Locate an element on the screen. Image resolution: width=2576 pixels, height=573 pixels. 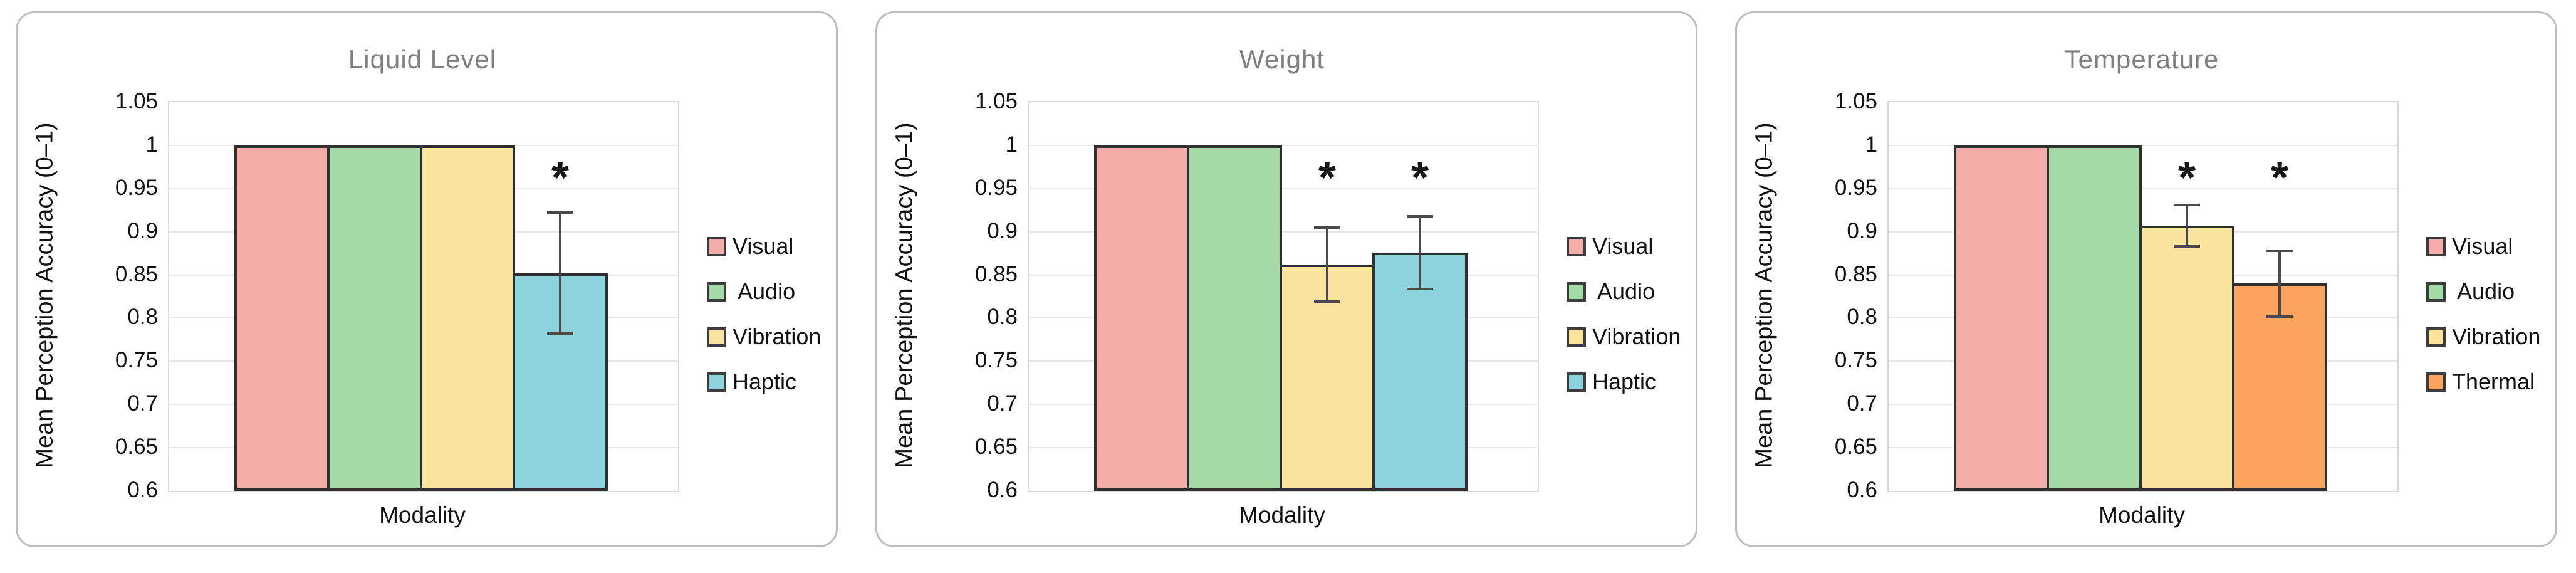
legend: Visual Audio Vibration Thermal is located at coordinates (2483, 323).